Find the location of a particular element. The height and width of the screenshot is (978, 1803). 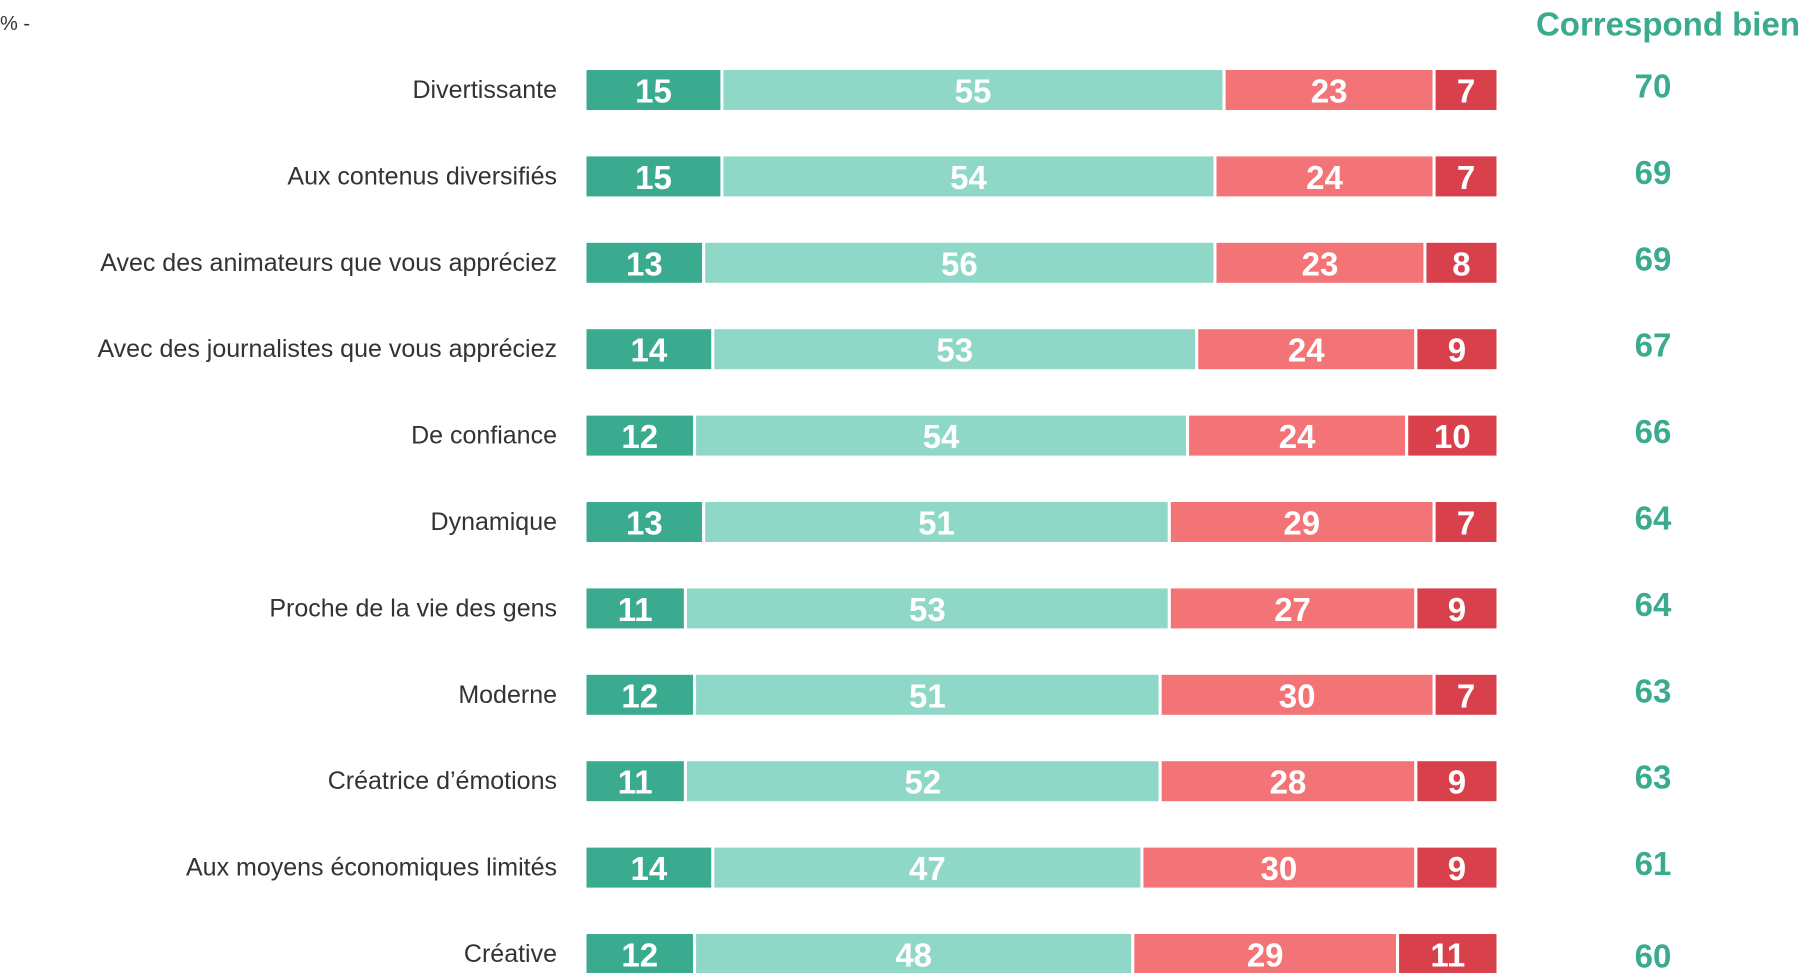

summary-value: 66 is located at coordinates (1653, 431).